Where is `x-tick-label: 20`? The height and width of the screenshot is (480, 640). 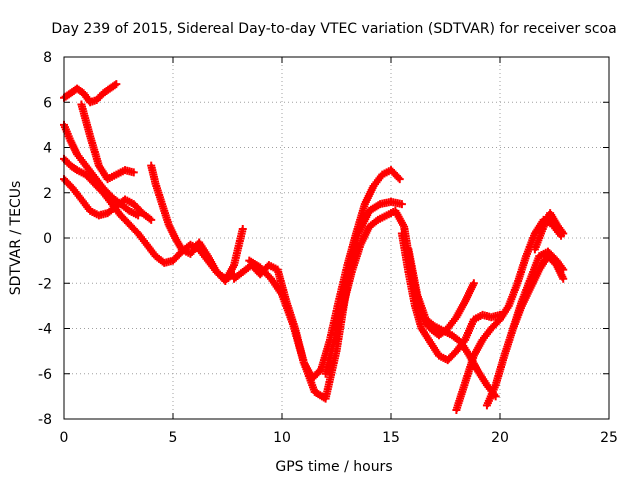
x-tick-label: 20 is located at coordinates (500, 438).